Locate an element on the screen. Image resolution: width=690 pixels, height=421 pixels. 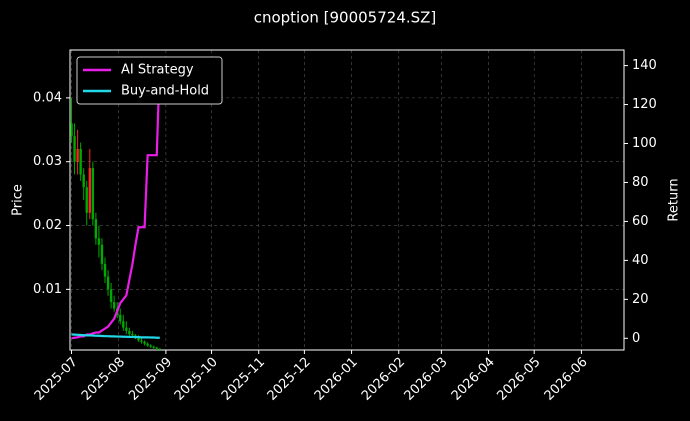
legend-label: AI Strategy is located at coordinates (157, 70).